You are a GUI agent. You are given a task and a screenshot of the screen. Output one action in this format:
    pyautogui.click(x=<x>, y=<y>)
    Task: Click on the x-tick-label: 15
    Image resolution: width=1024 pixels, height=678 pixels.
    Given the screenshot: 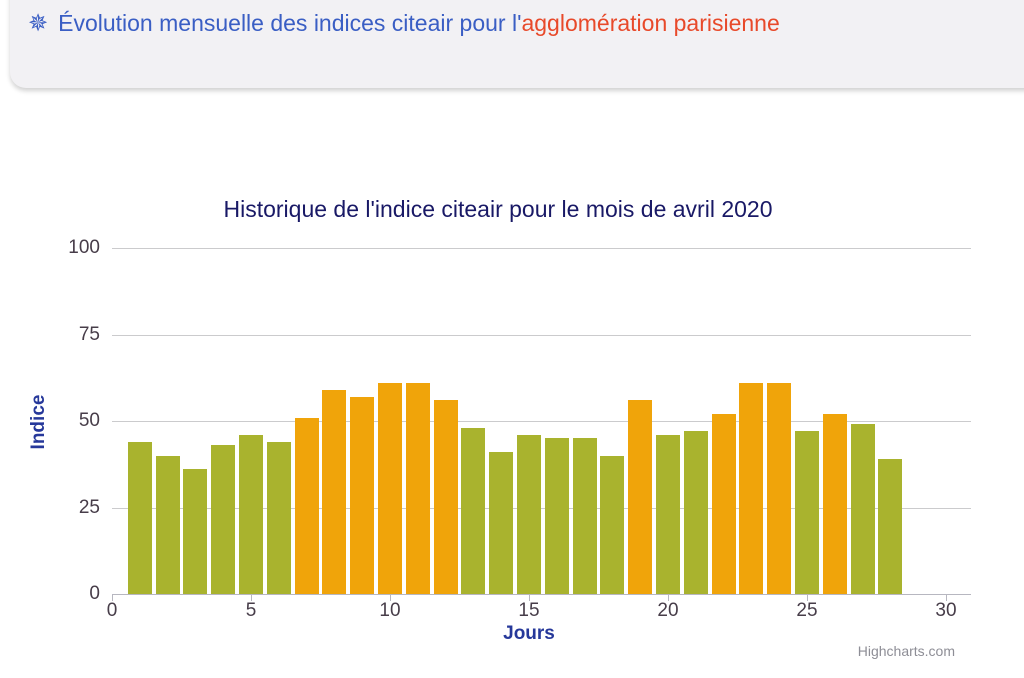 What is the action you would take?
    pyautogui.click(x=529, y=610)
    